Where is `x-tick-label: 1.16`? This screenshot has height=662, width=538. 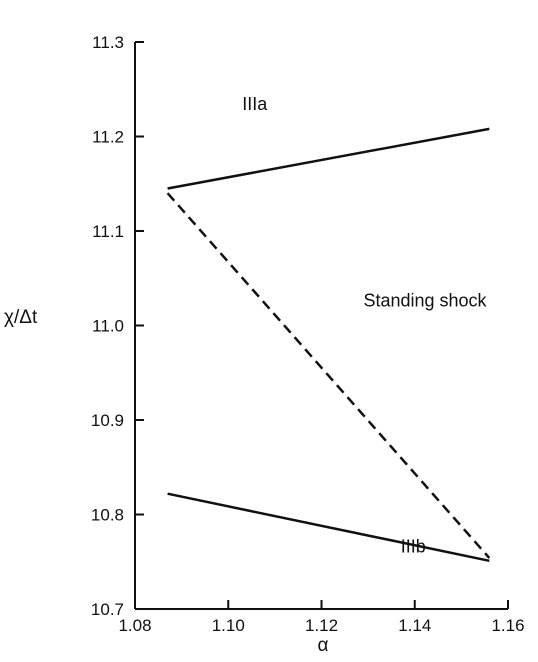
x-tick-label: 1.16 is located at coordinates (507, 625).